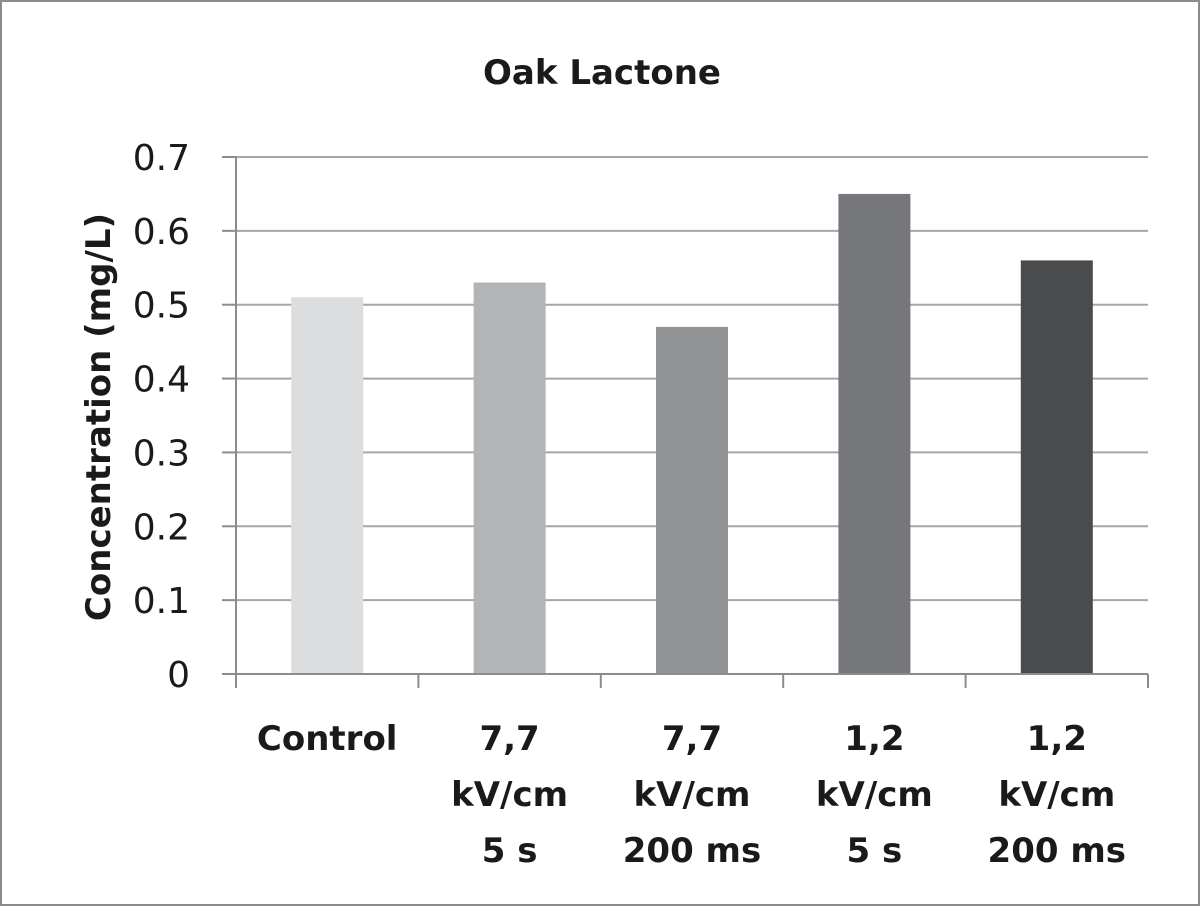  I want to click on chart-title: Oak Lactone, so click(602, 73).